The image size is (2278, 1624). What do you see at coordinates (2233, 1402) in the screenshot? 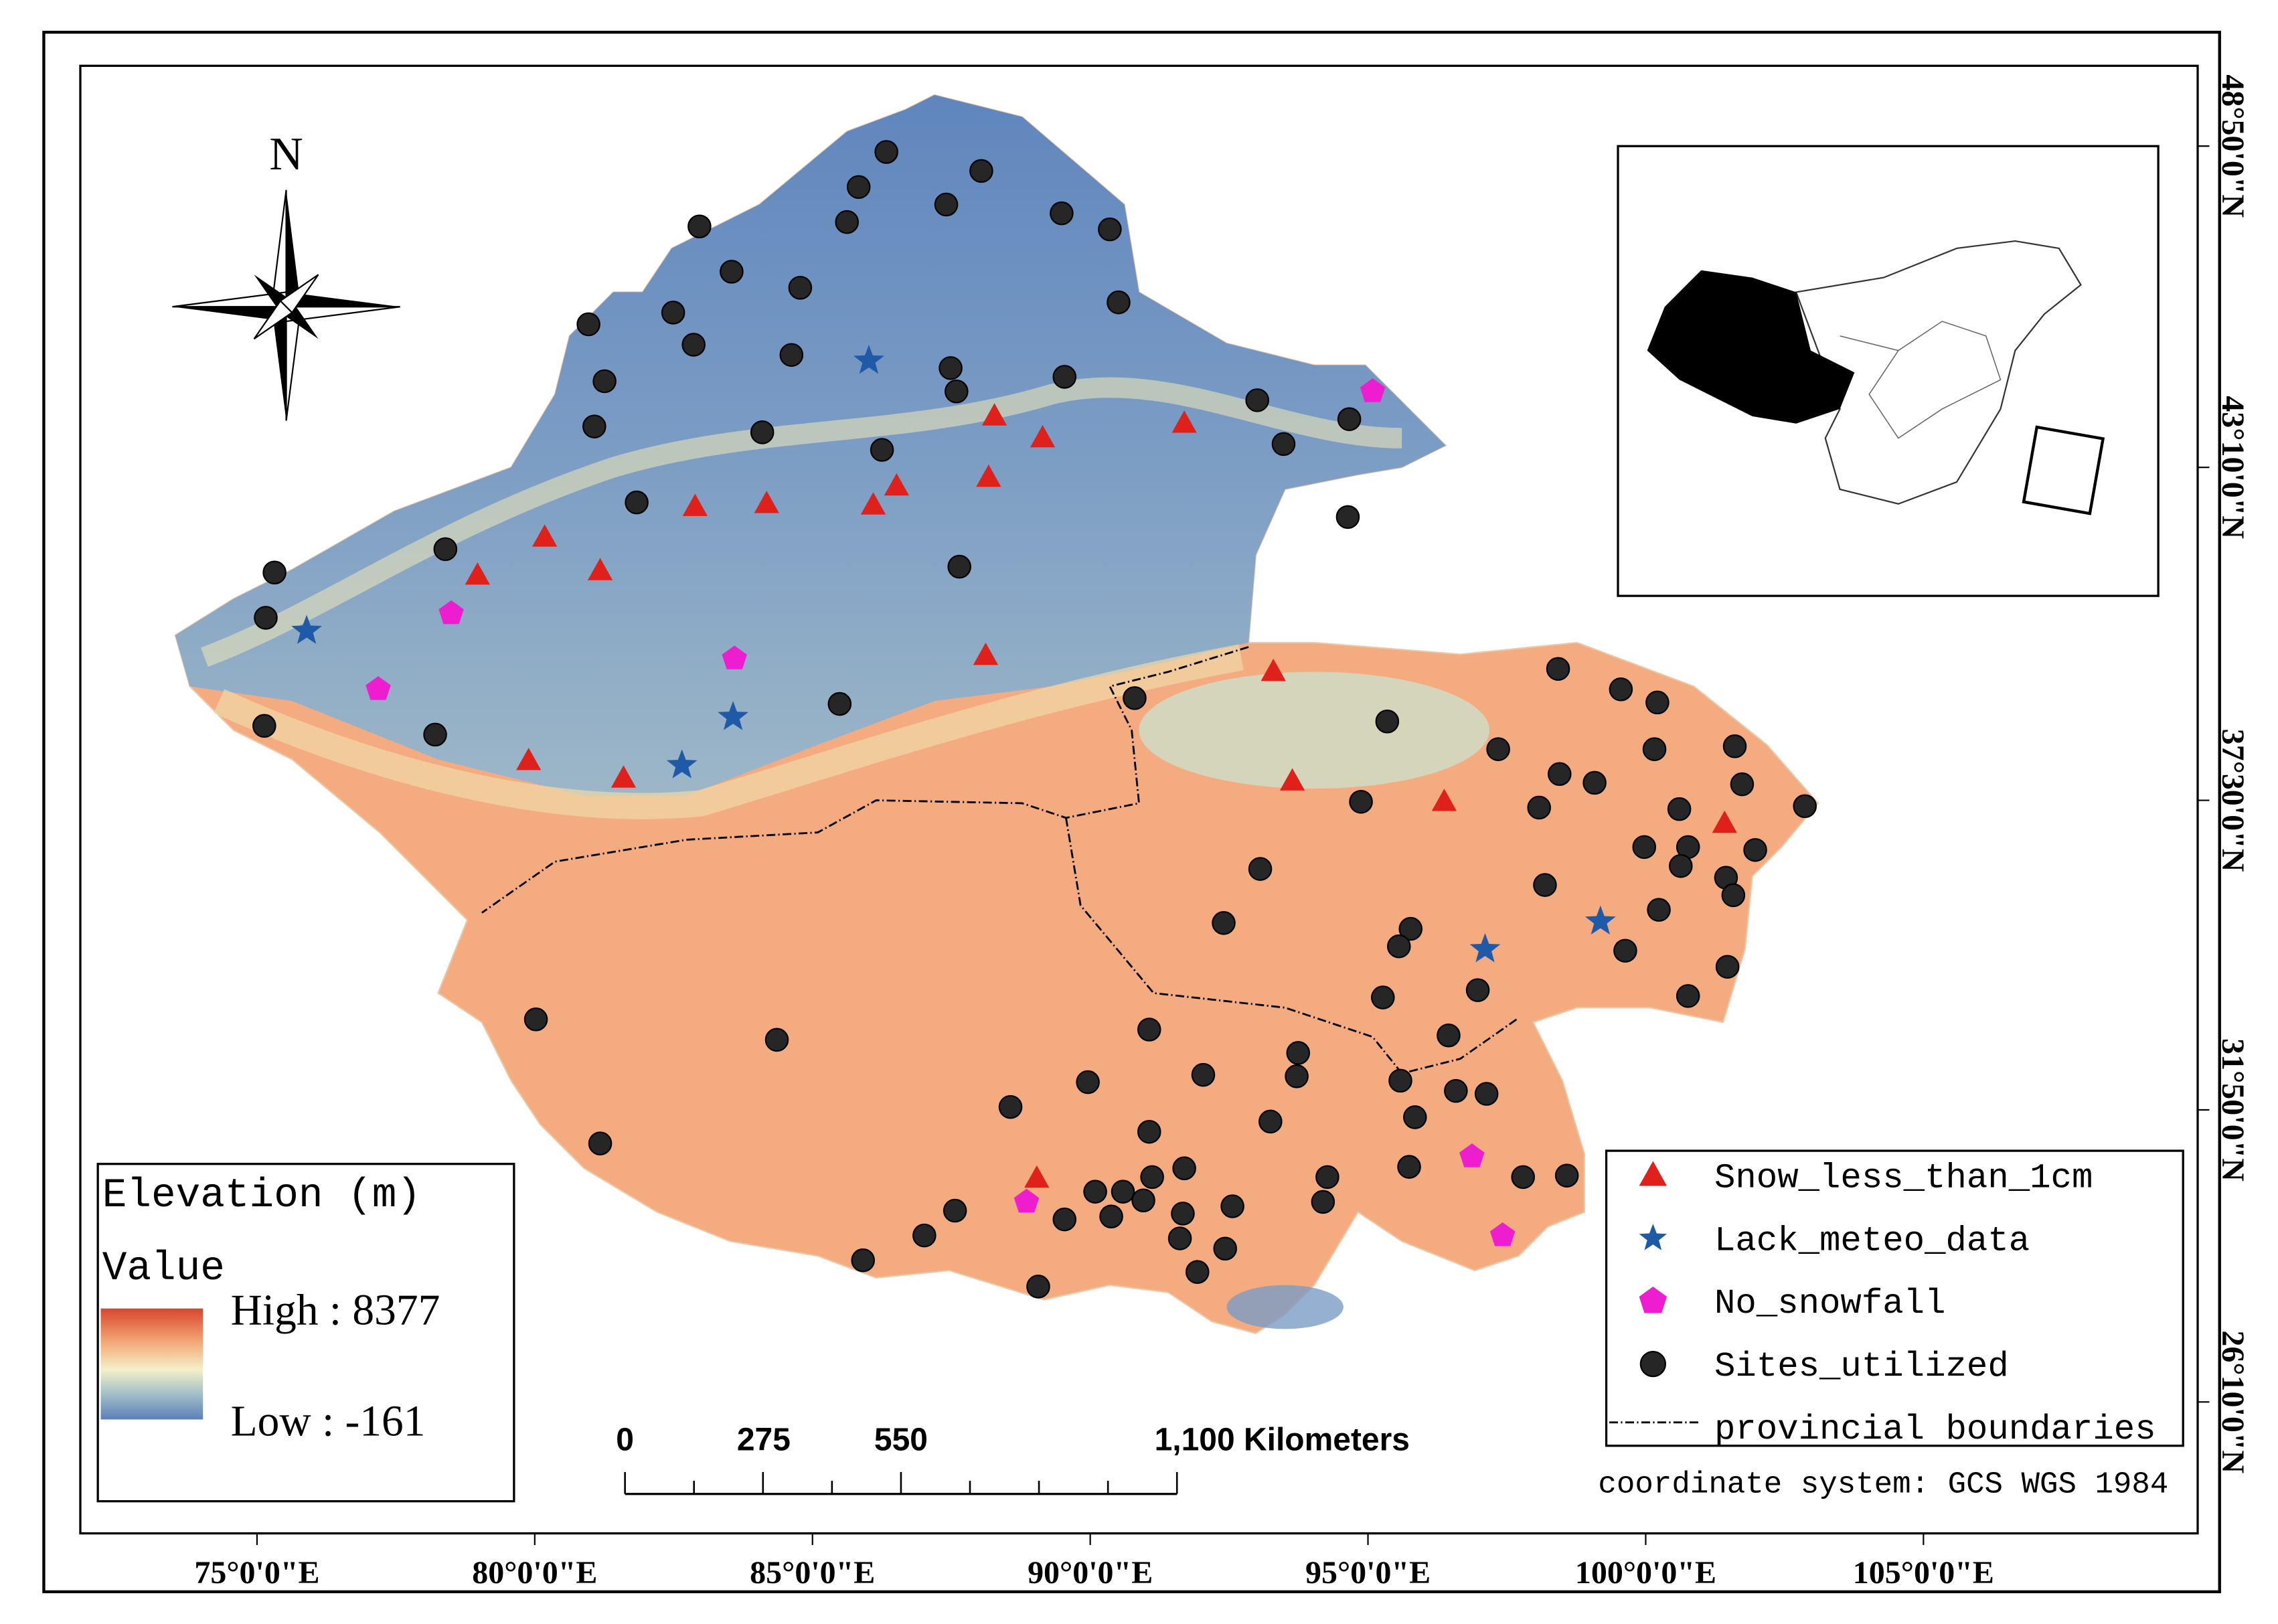
I see `latitude-label: 26°10'0"N` at bounding box center [2233, 1402].